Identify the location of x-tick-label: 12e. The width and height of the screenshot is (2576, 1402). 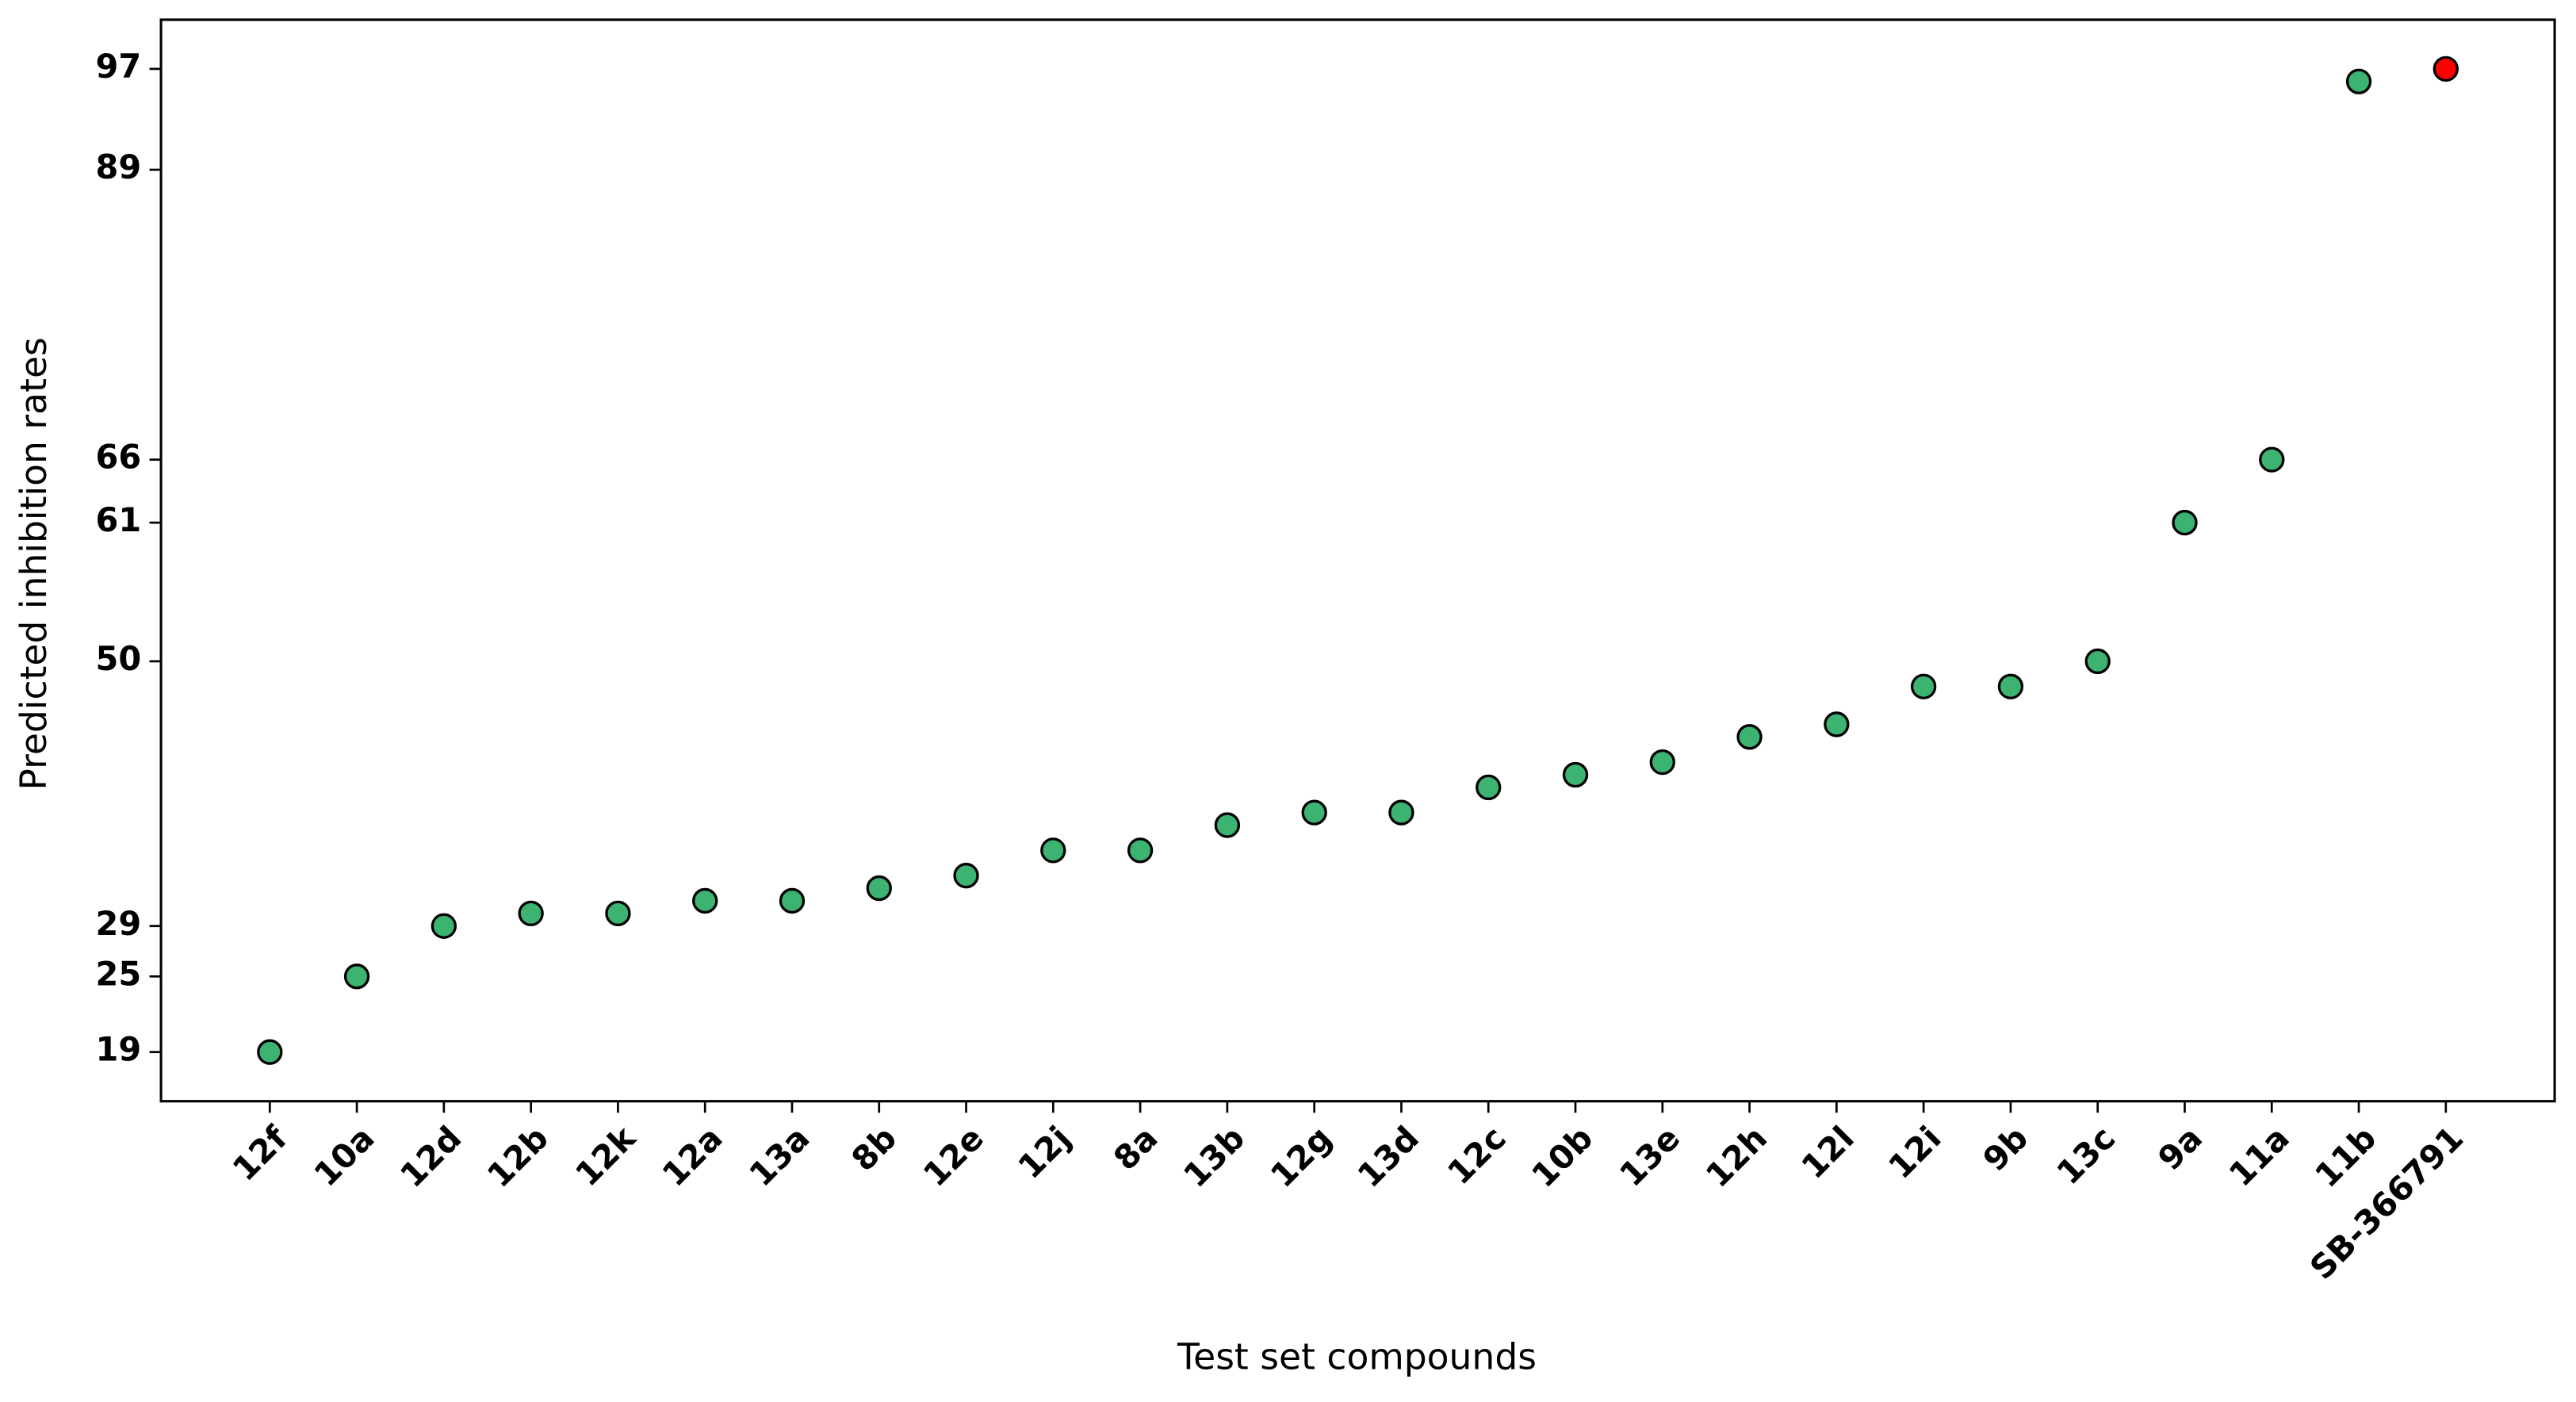
(953, 1156).